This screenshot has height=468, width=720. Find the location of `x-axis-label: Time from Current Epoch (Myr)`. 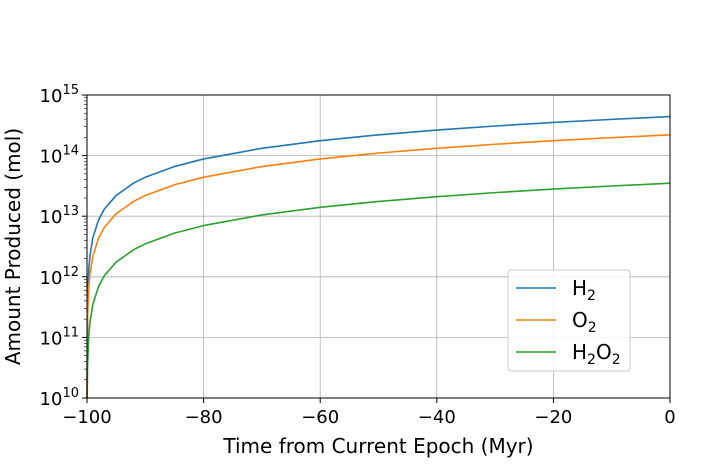

x-axis-label: Time from Current Epoch (Myr) is located at coordinates (377, 446).